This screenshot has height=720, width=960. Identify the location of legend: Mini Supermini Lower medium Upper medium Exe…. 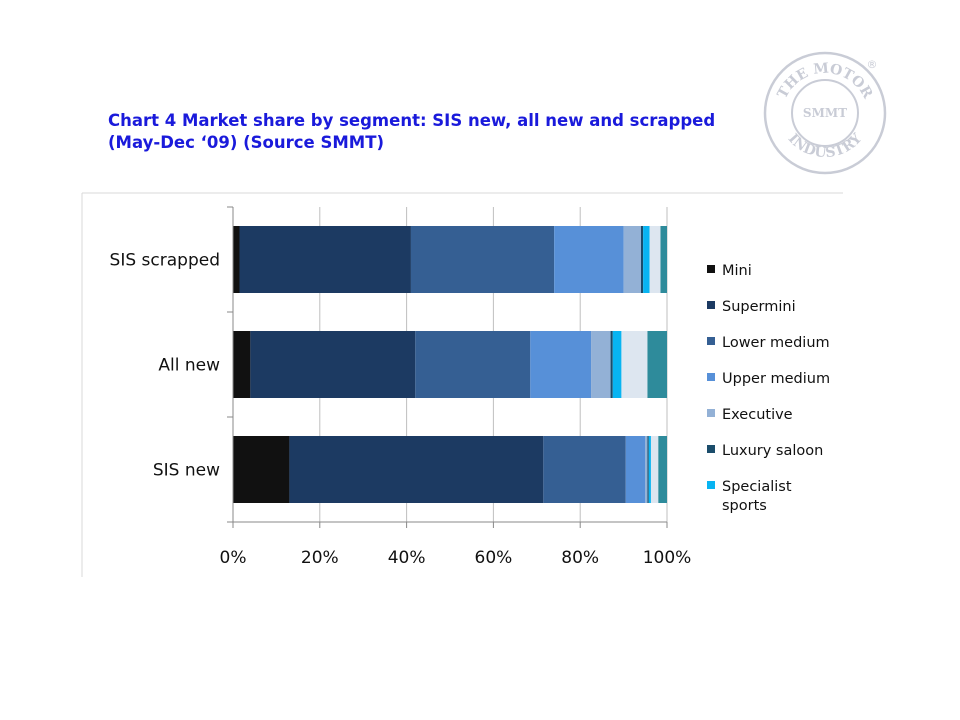
(768, 388).